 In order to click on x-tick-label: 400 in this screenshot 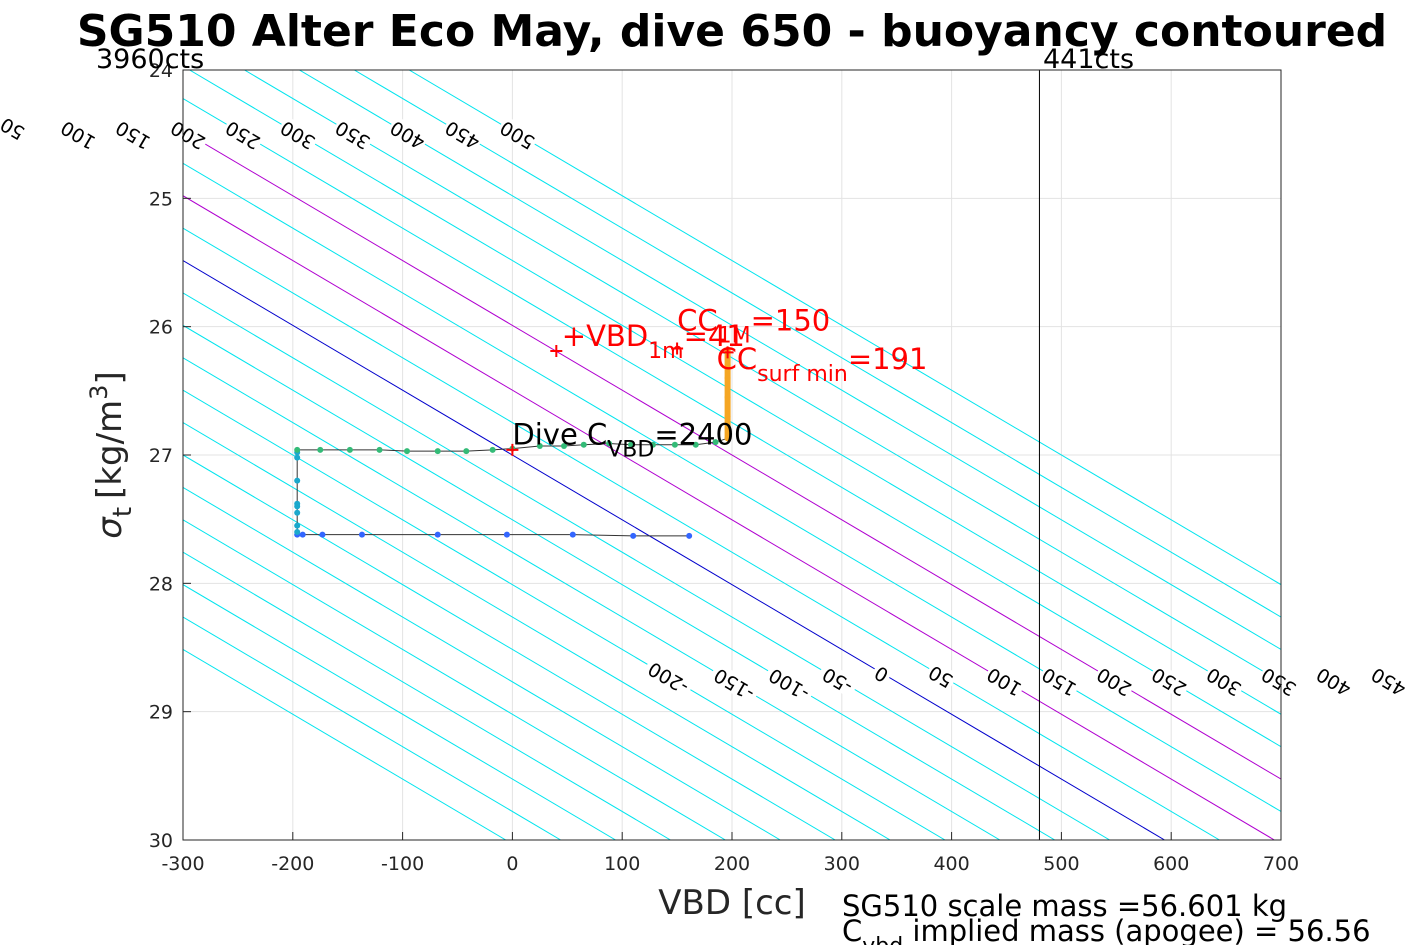, I will do `click(951, 864)`.